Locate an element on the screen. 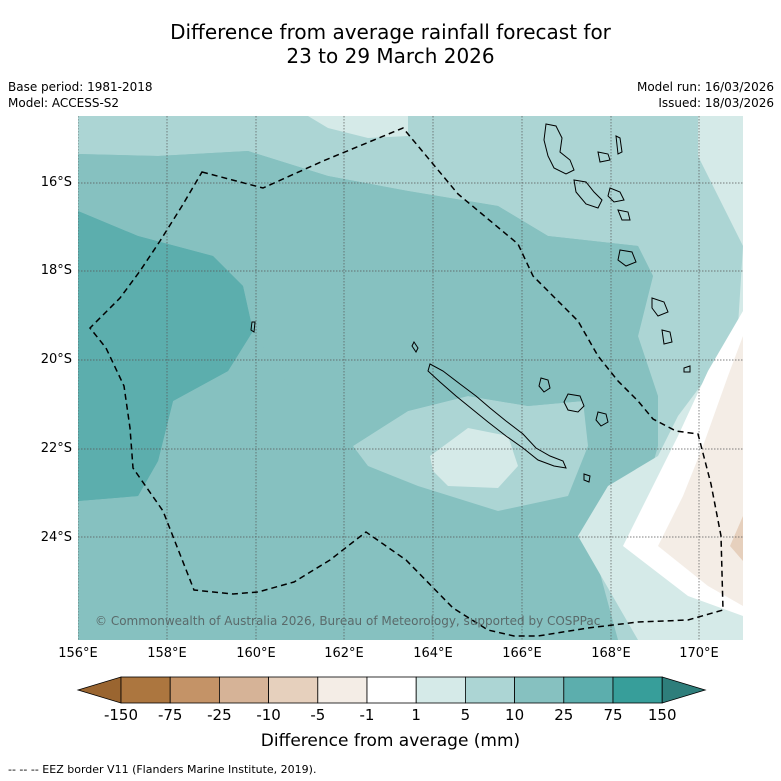  lat-label-22s: 22°S is located at coordinates (56, 448).